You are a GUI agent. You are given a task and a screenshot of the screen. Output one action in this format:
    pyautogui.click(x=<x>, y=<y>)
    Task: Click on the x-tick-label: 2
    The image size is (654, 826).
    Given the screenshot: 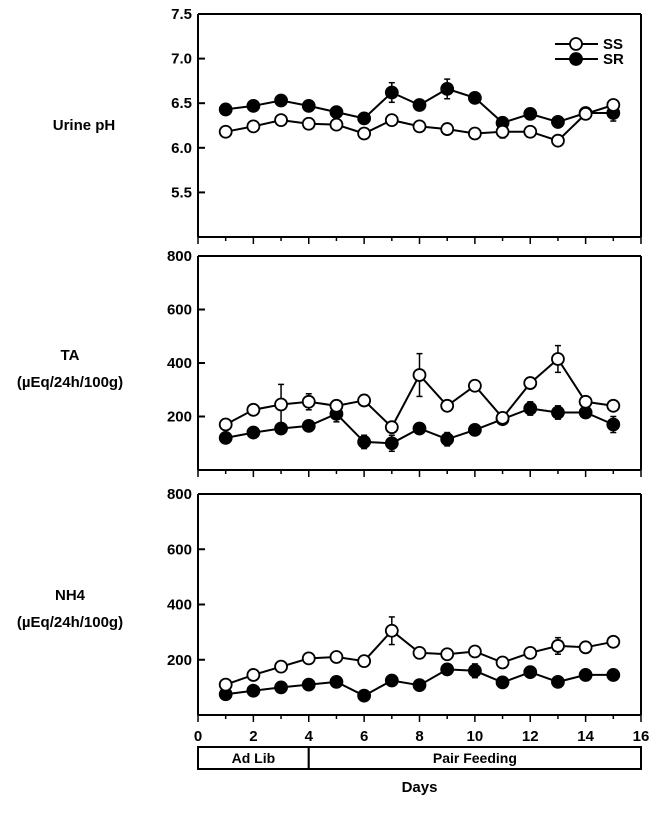 What is the action you would take?
    pyautogui.click(x=253, y=736)
    